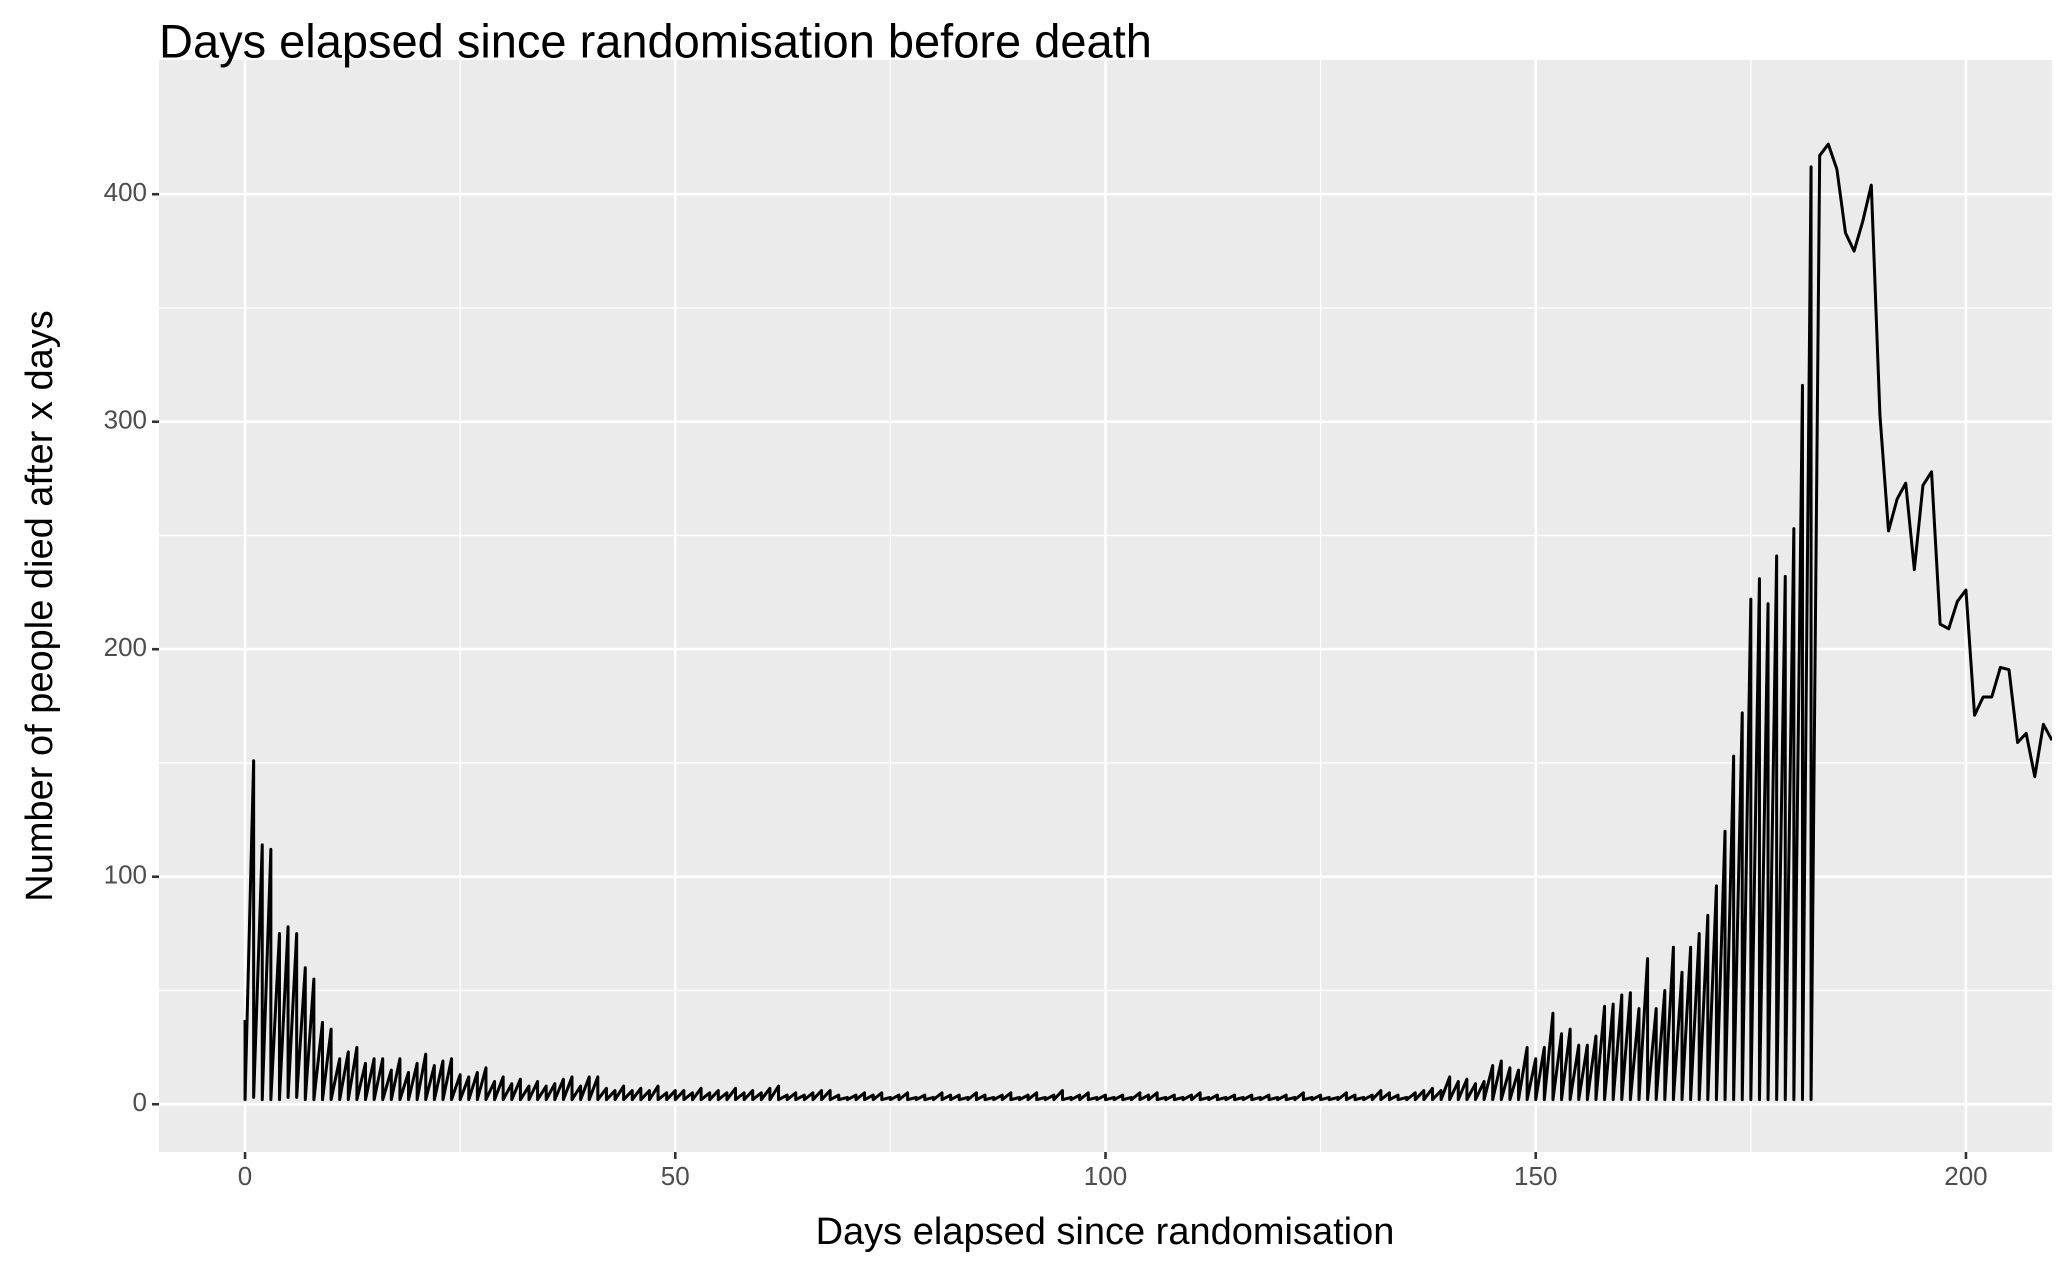  Describe the element at coordinates (675, 1176) in the screenshot. I see `x-tick-label: 50` at that location.